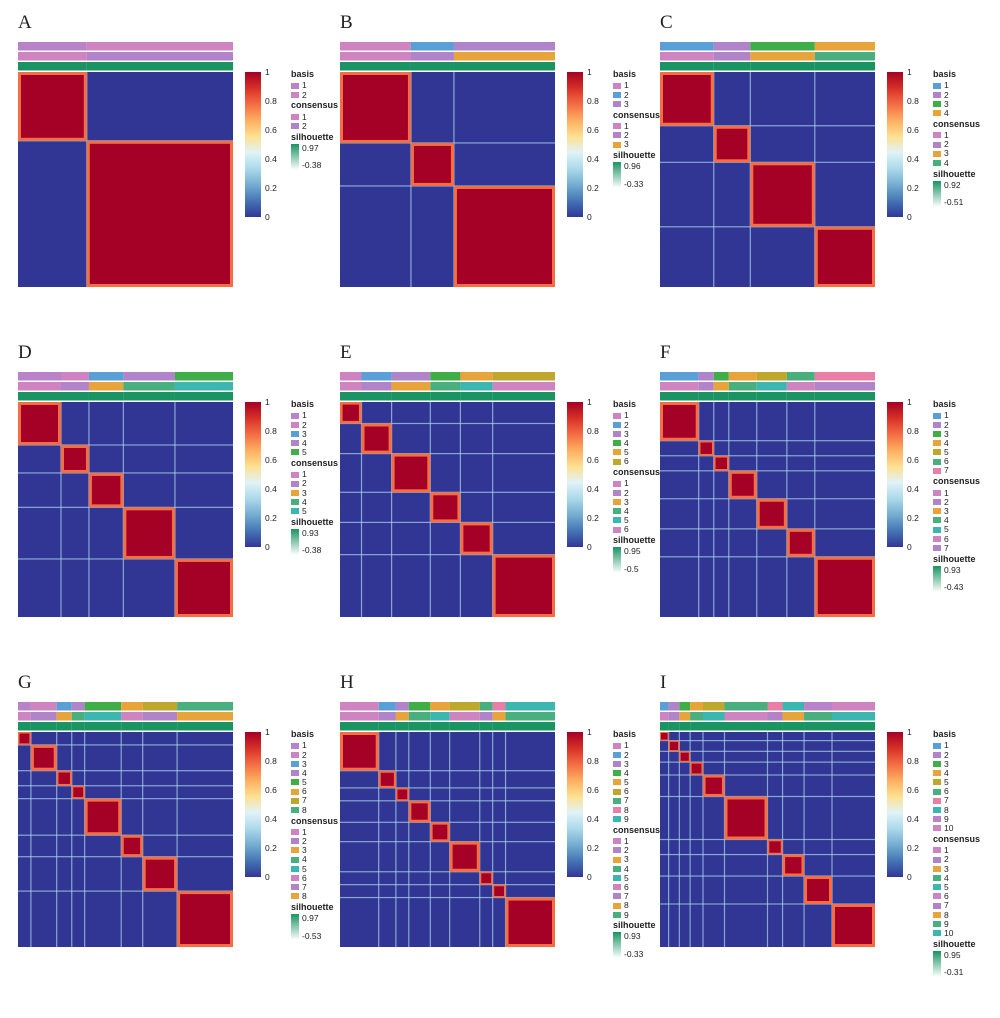  What do you see at coordinates (267, 217) in the screenshot?
I see `colorbar-tick-label: 0` at bounding box center [267, 217].